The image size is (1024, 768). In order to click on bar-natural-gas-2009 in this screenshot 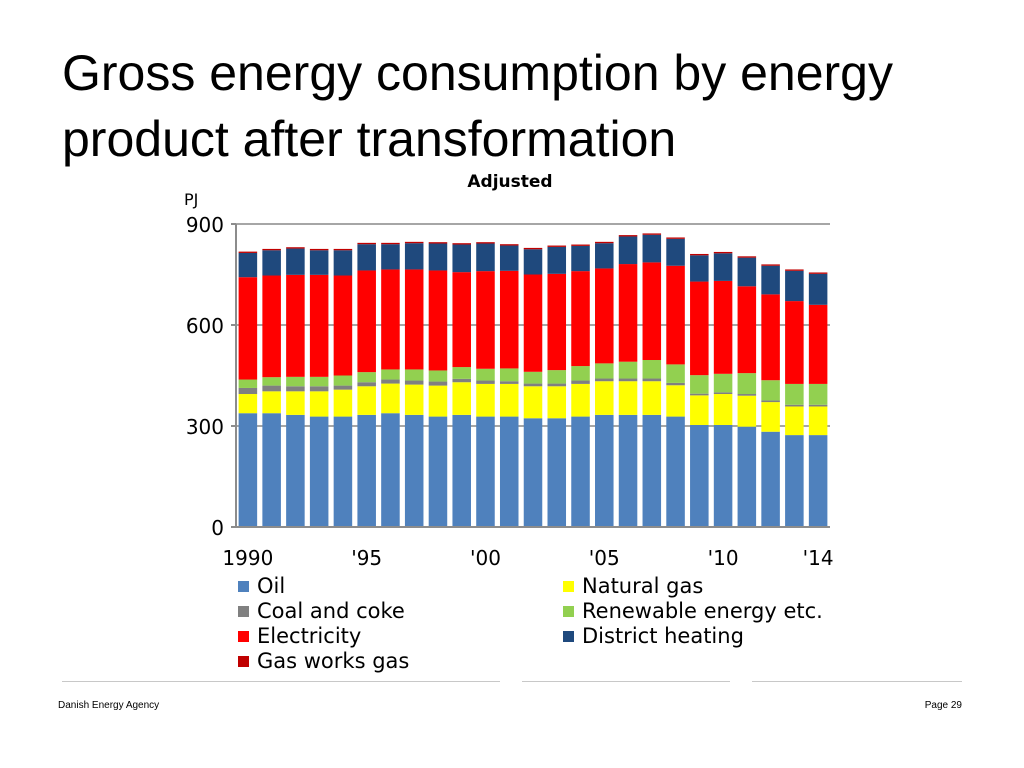, I will do `click(699, 410)`.